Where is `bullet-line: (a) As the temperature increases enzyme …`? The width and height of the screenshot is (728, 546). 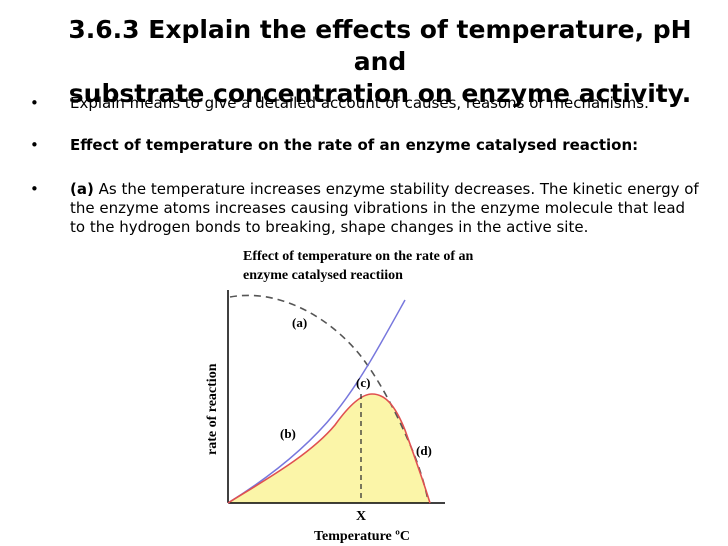
bullet-line: (a) As the temperature increases enzyme … is located at coordinates (384, 189).